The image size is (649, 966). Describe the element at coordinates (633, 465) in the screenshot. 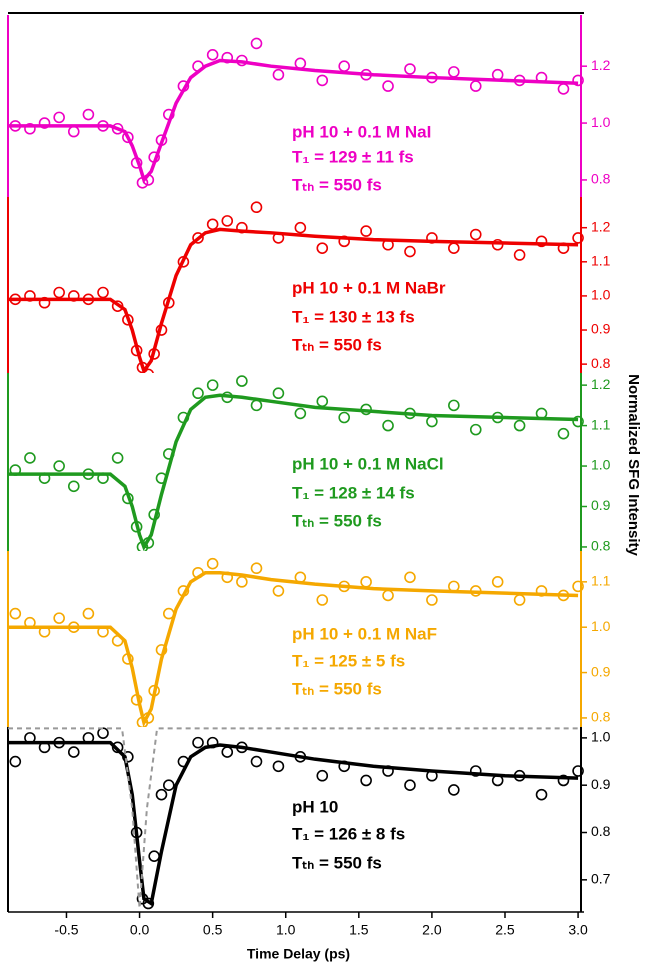

I see `y-axis-label: Normalized SFG Intensity` at that location.